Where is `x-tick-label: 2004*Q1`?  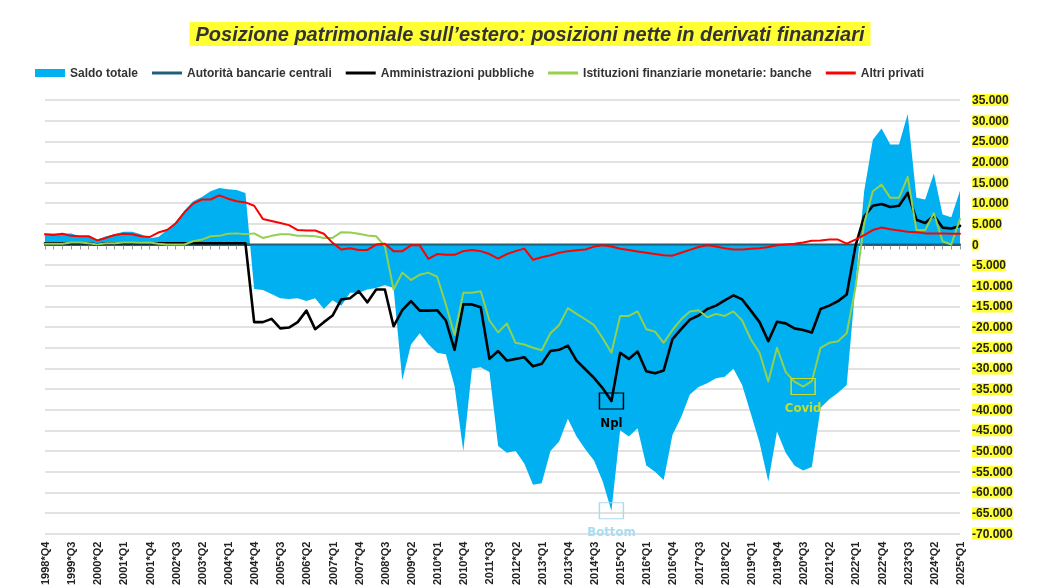 x-tick-label: 2004*Q1 is located at coordinates (228, 563).